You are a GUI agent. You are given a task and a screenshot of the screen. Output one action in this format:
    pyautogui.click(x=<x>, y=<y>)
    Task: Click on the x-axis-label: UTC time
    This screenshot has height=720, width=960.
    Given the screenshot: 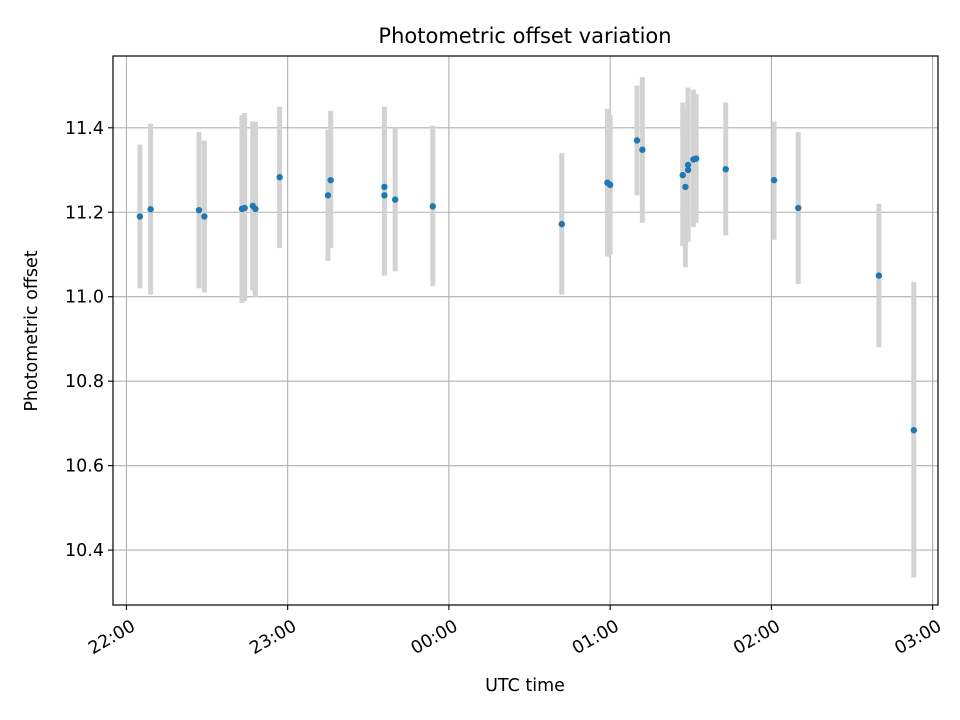 What is the action you would take?
    pyautogui.click(x=525, y=686)
    